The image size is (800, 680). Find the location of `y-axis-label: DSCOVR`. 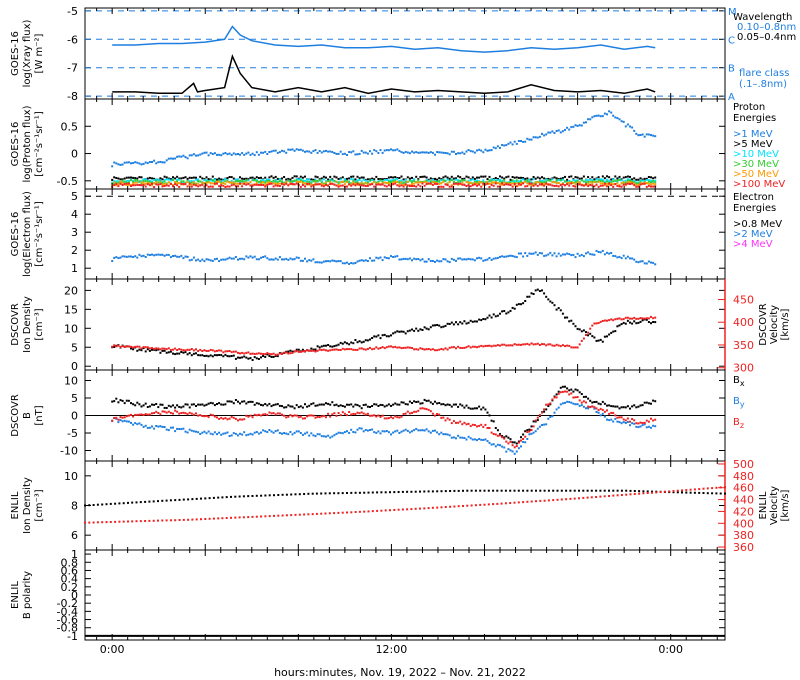

y-axis-label: DSCOVR is located at coordinates (15, 324).